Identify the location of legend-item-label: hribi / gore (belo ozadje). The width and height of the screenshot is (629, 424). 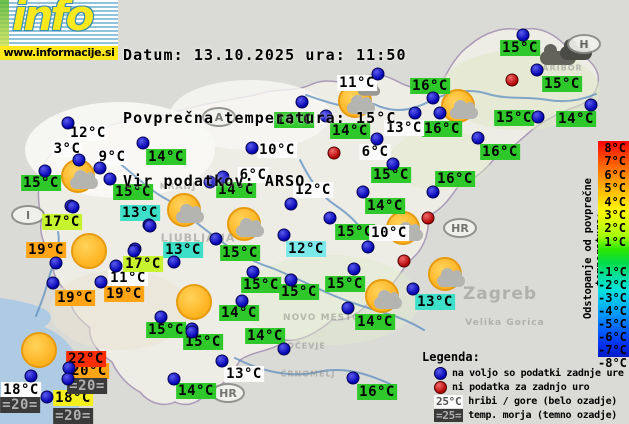
(543, 401).